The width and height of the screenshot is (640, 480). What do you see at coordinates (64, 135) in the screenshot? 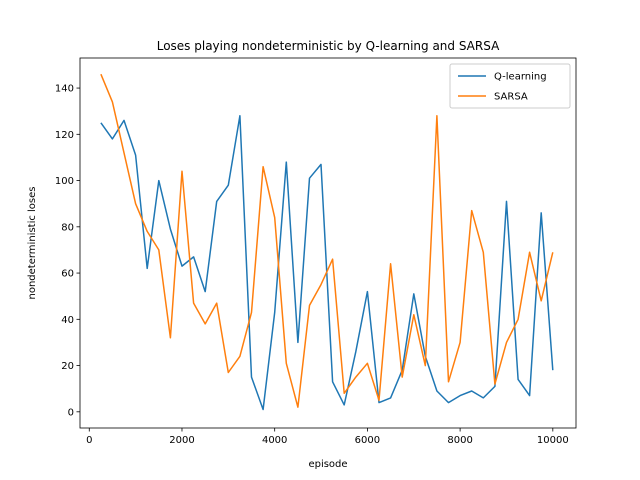
I see `y-tick-label: 120` at bounding box center [64, 135].